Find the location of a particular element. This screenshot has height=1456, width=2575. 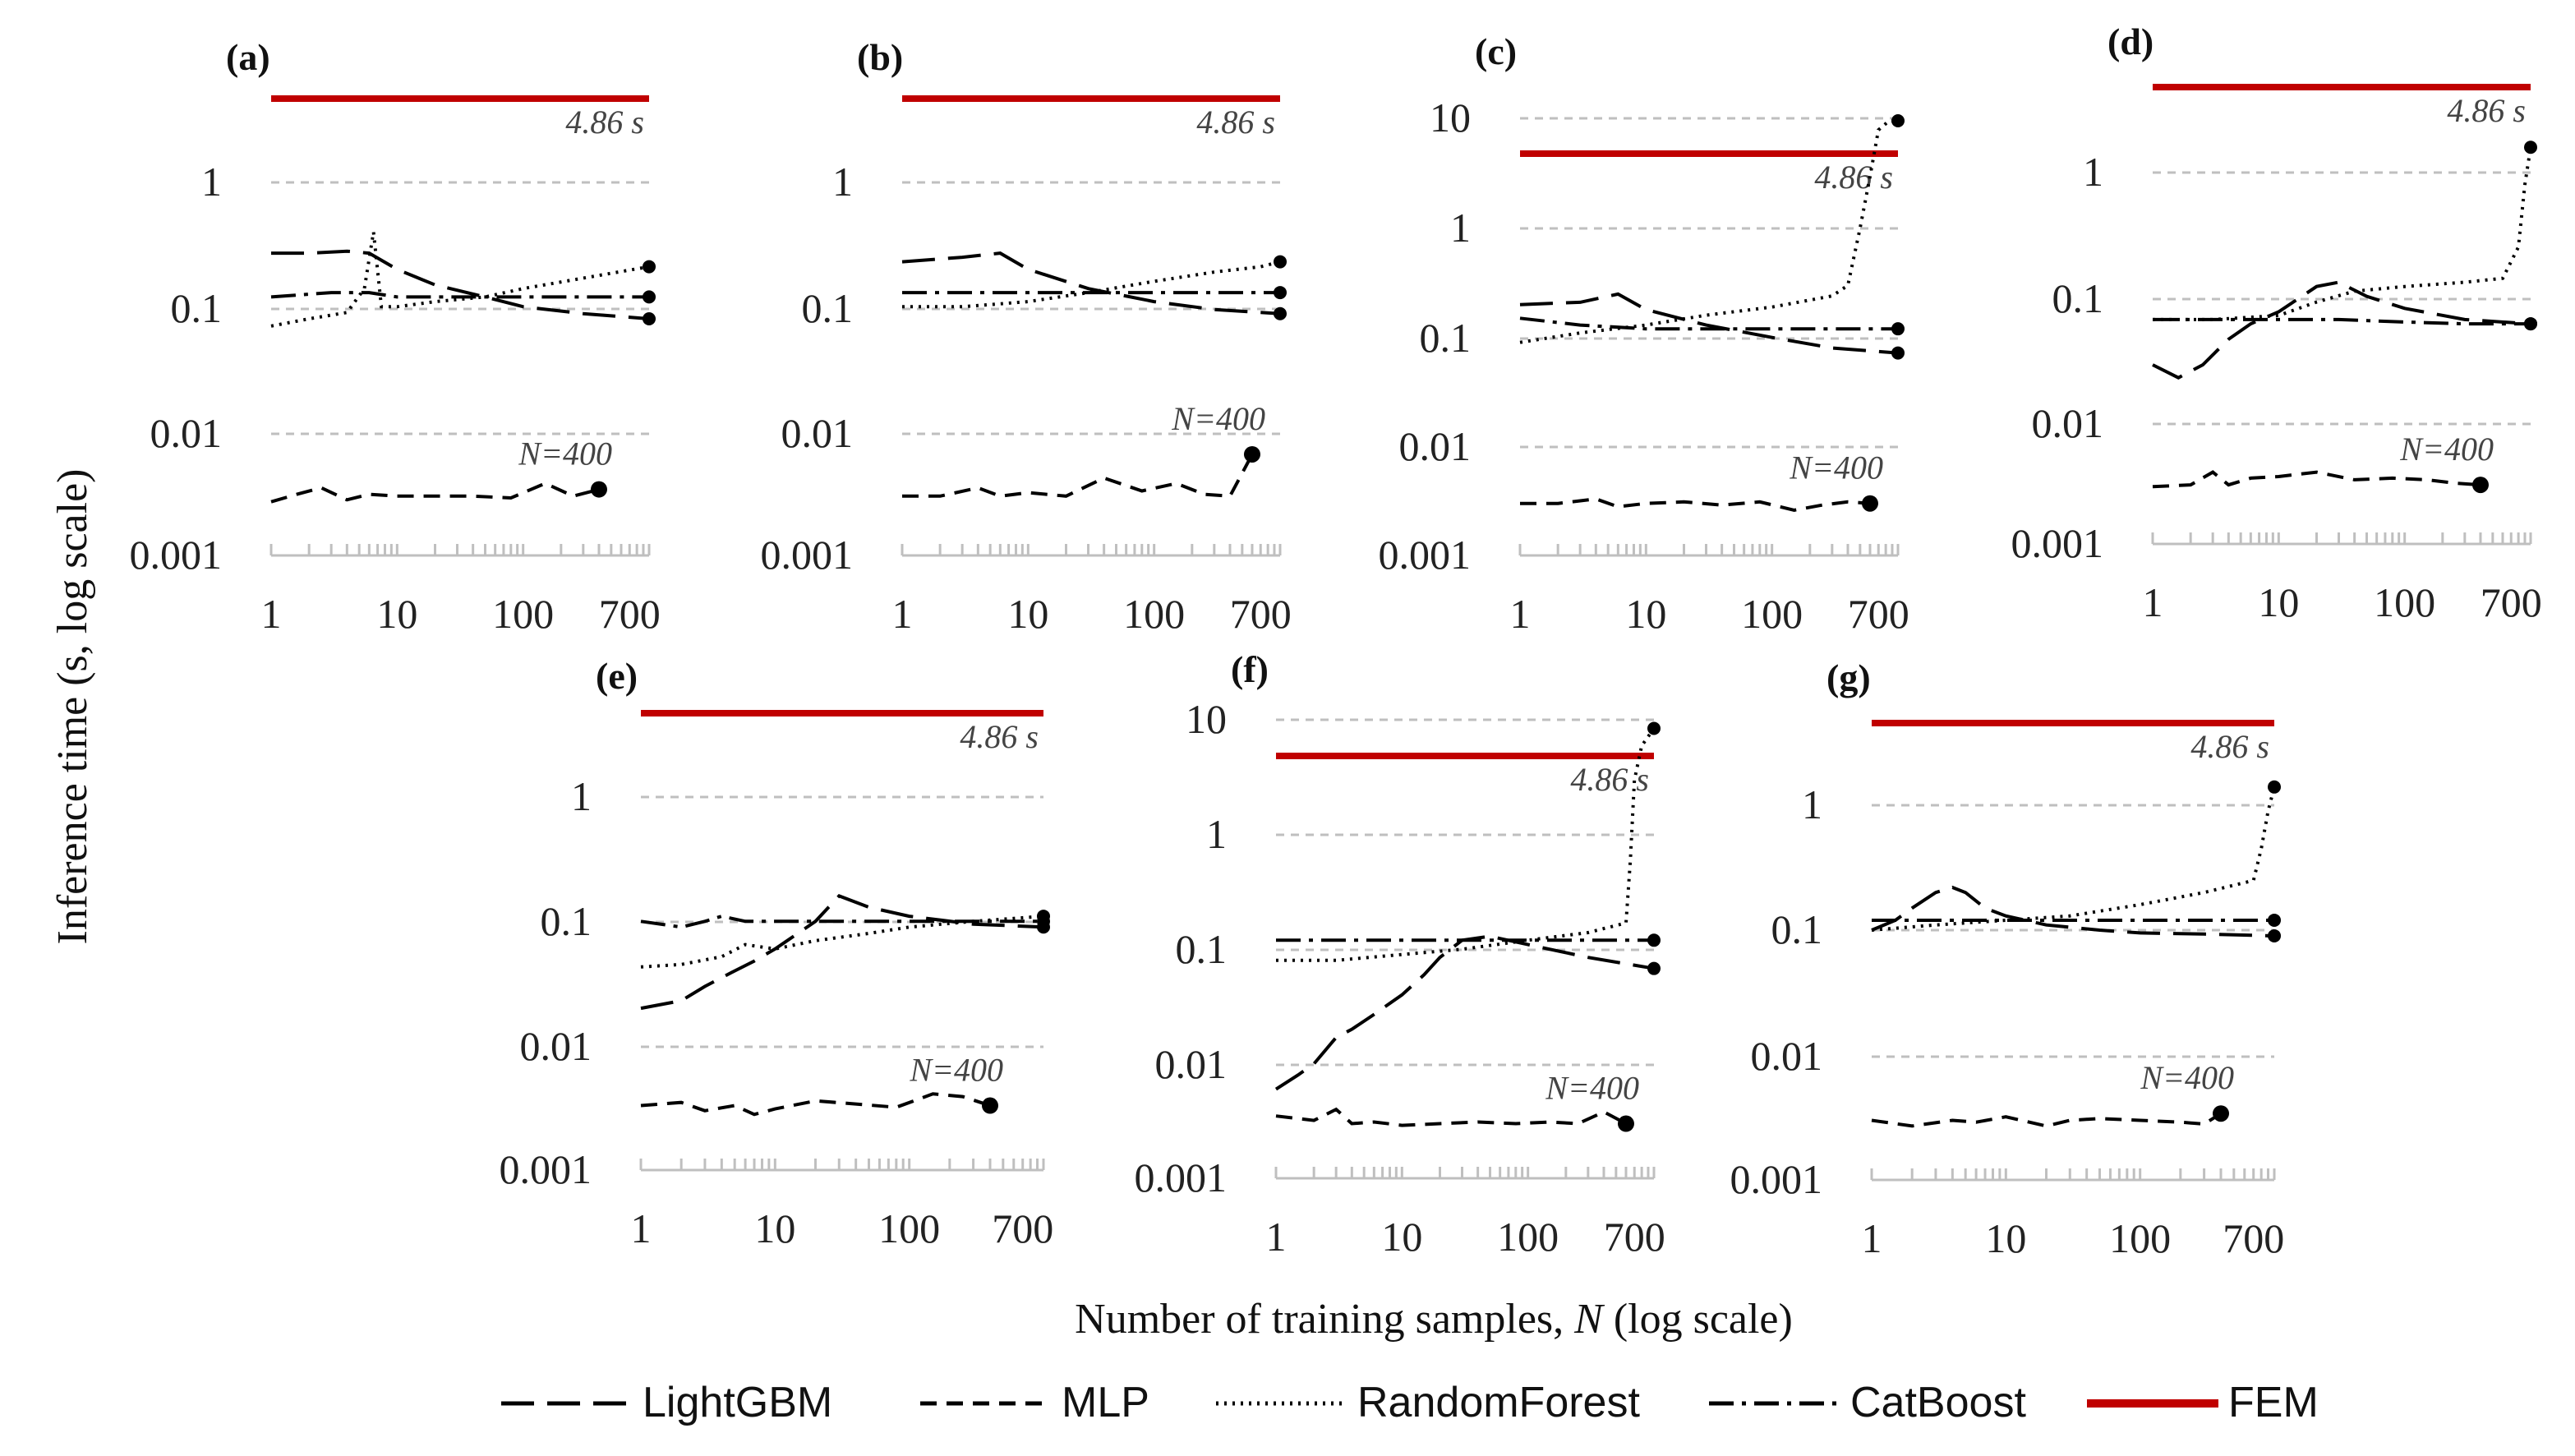

legend-item-catboost: CatBoost is located at coordinates (1868, 1402).